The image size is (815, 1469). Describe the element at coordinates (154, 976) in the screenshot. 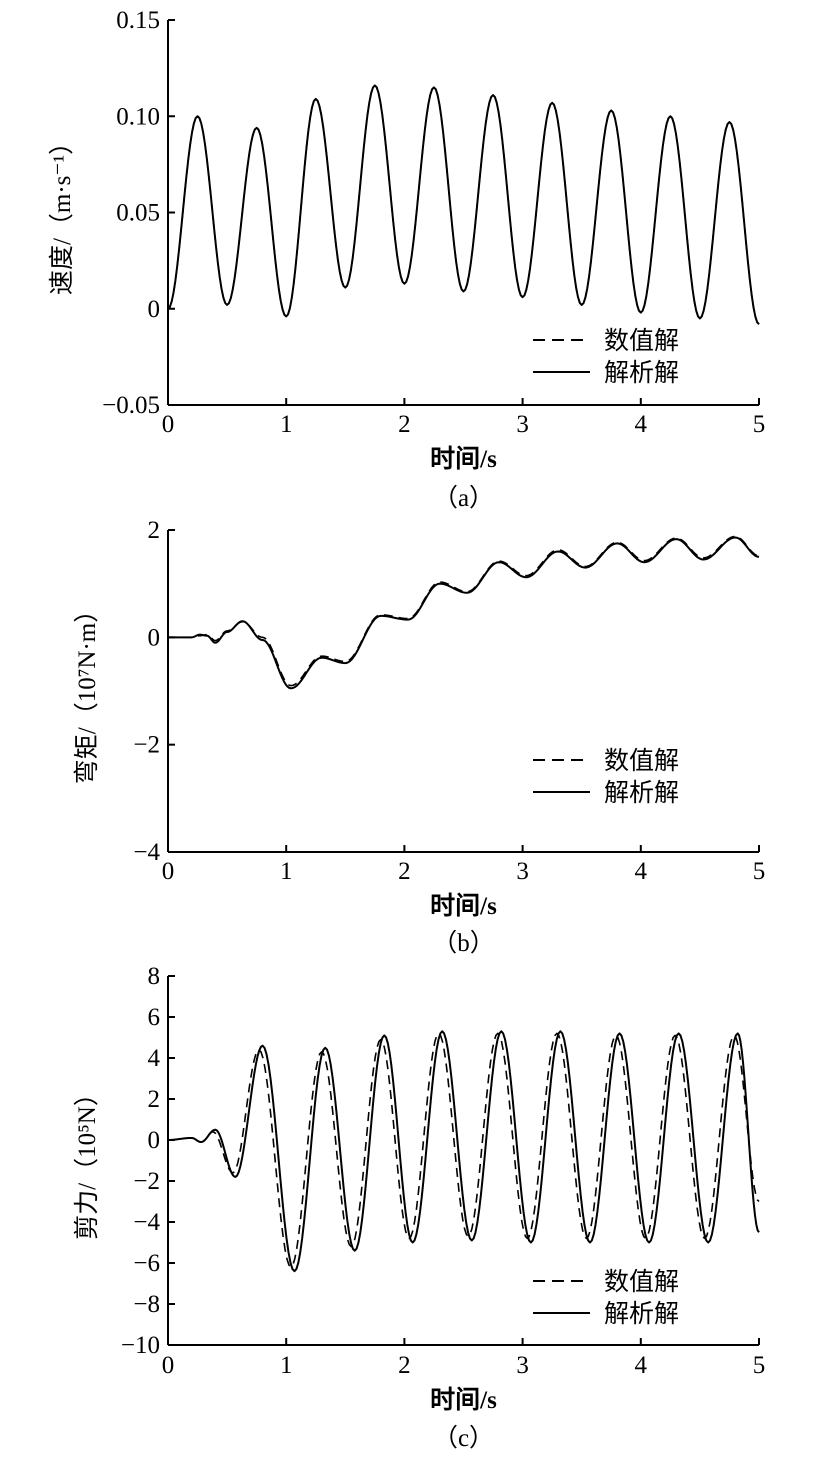

I see `y-tick-label: 8` at that location.